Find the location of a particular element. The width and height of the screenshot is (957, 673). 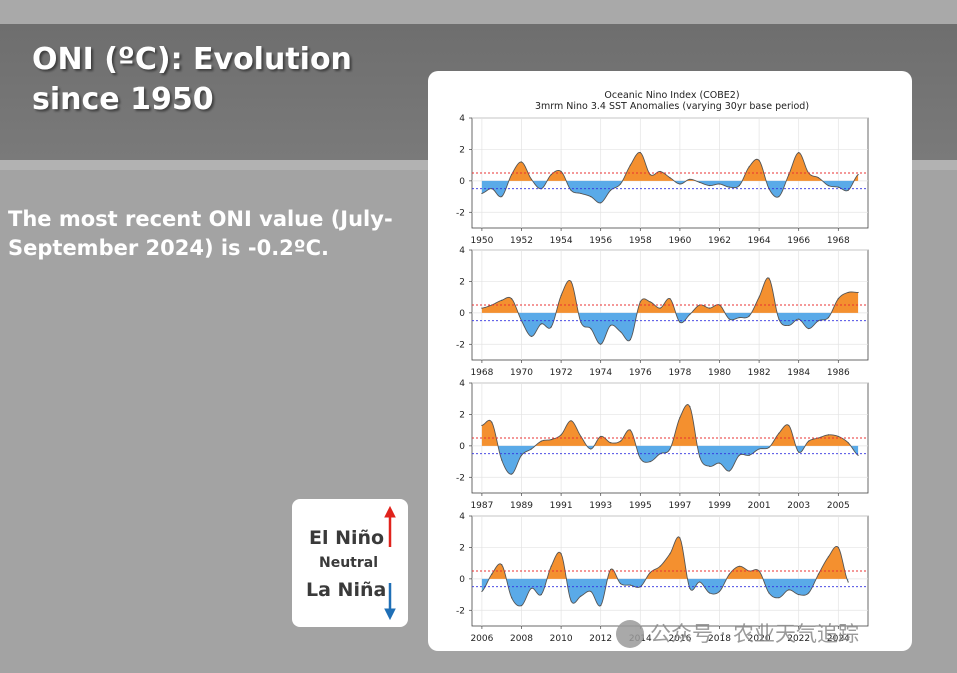

x-tick-label: 2005 is located at coordinates (838, 506).